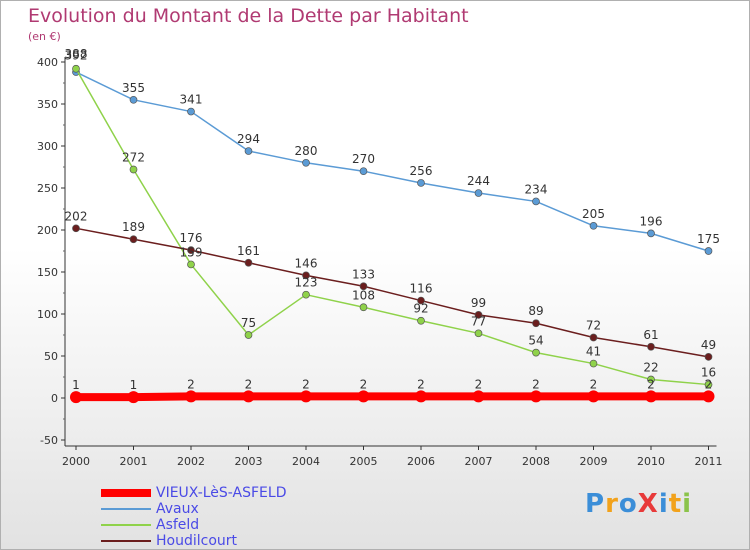 The height and width of the screenshot is (550, 750). What do you see at coordinates (133, 158) in the screenshot?
I see `data-label: 272` at bounding box center [133, 158].